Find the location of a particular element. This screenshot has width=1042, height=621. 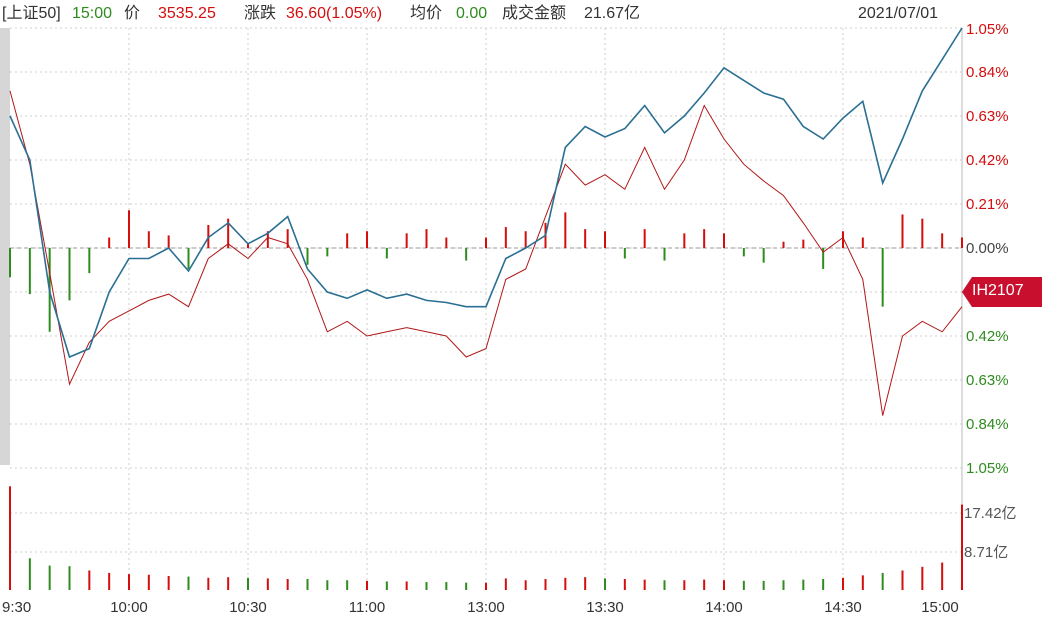

time-tick-label: 15:00 is located at coordinates (940, 607).